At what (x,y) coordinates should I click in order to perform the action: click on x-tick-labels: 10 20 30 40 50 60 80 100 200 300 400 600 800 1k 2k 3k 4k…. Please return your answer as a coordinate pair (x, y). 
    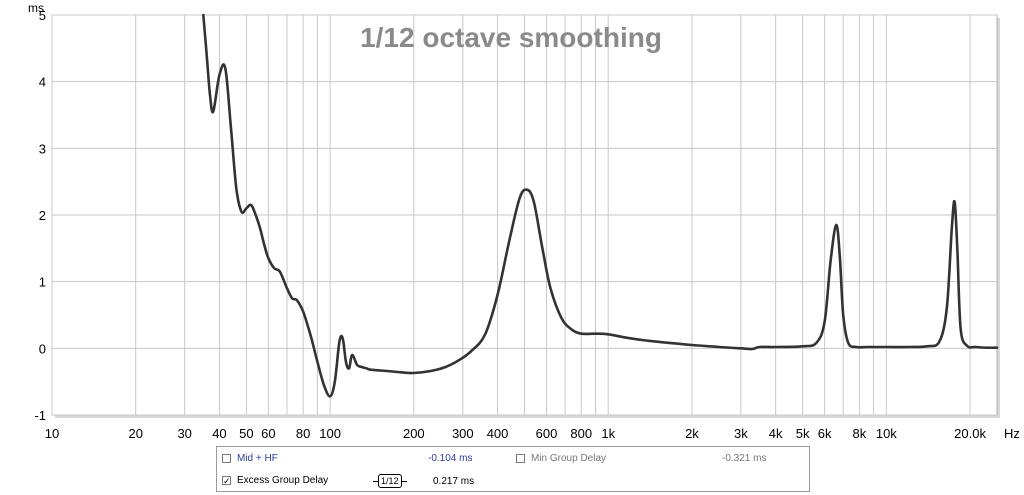
    Looking at the image, I should click on (516, 433).